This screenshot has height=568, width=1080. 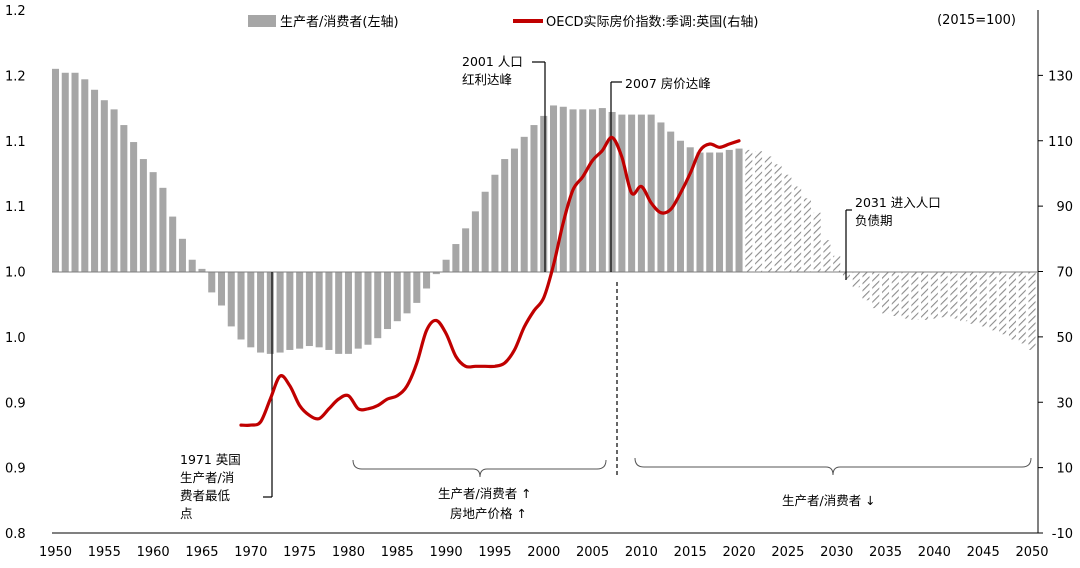 What do you see at coordinates (186, 513) in the screenshot?
I see `annotation-1971-line-4: 点` at bounding box center [186, 513].